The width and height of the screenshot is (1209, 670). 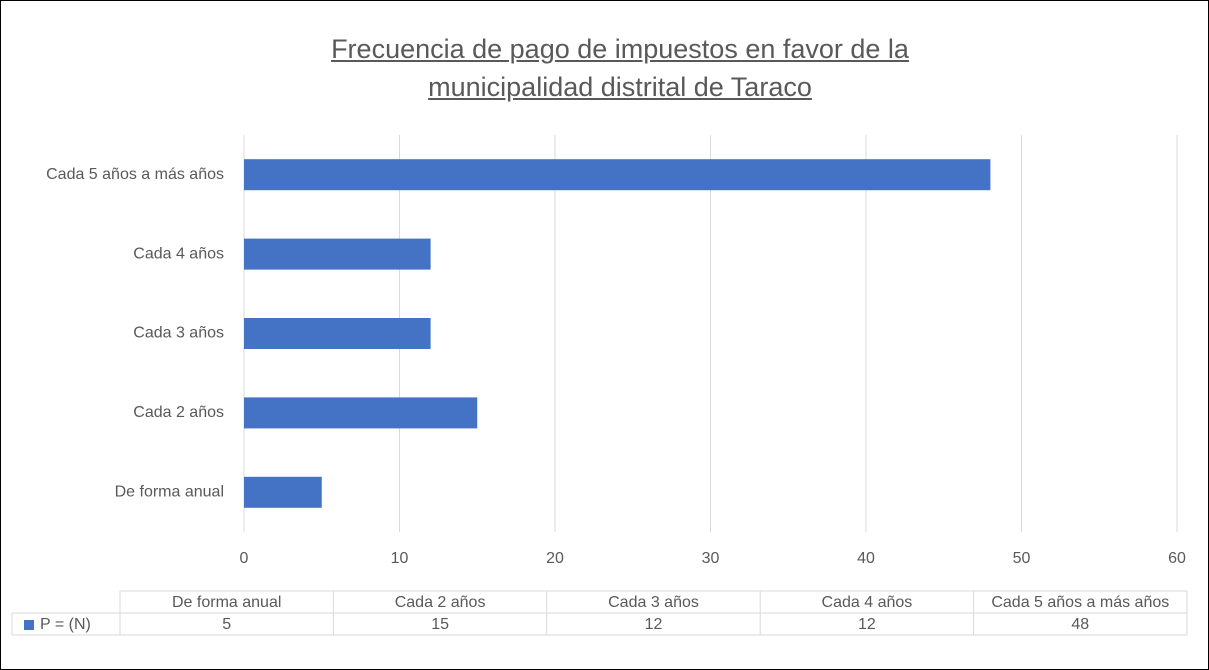 I want to click on y-tick-label: Cada 3 años, so click(x=178, y=333).